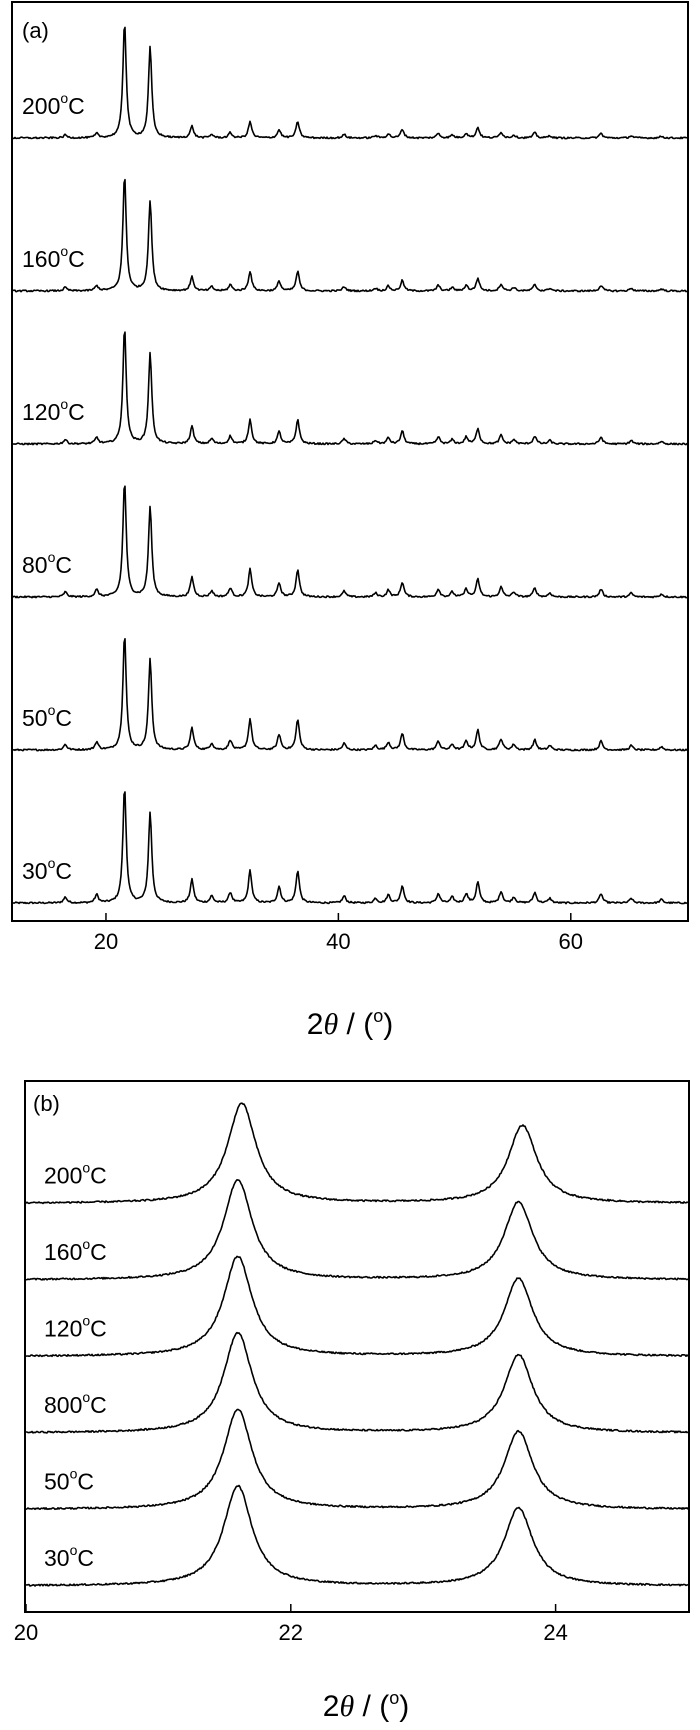 The height and width of the screenshot is (1730, 700). Describe the element at coordinates (75, 1174) in the screenshot. I see `series-label-b-200C: 200oC` at that location.